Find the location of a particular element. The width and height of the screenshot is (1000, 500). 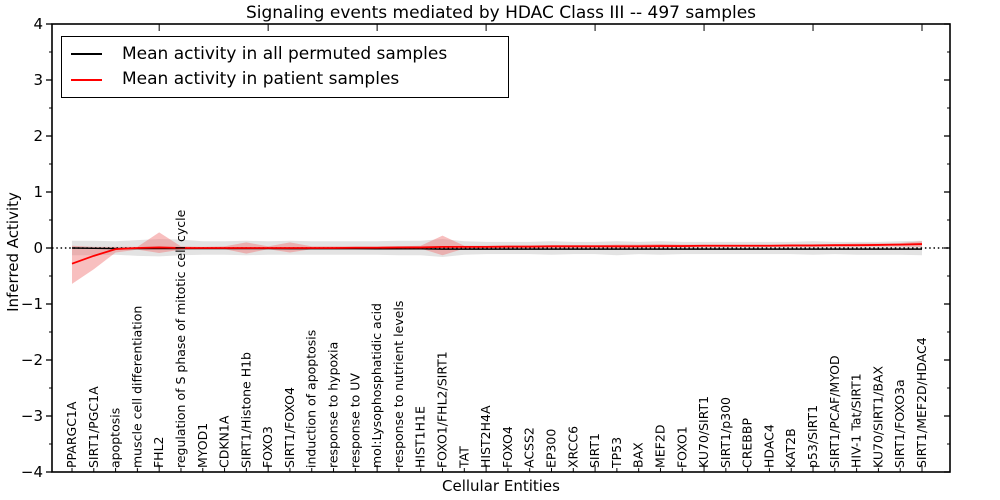

patient-line-swatch-icon is located at coordinates (86, 79).